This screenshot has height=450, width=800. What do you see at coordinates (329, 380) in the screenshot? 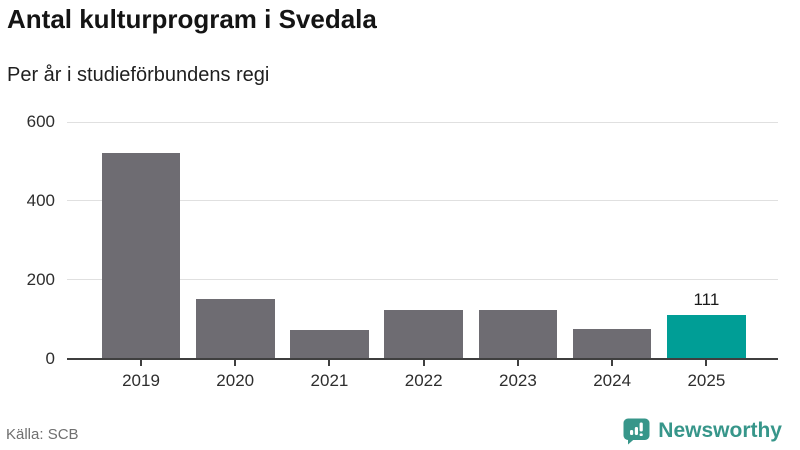
I see `x-axis-label-2021: 2021` at bounding box center [329, 380].